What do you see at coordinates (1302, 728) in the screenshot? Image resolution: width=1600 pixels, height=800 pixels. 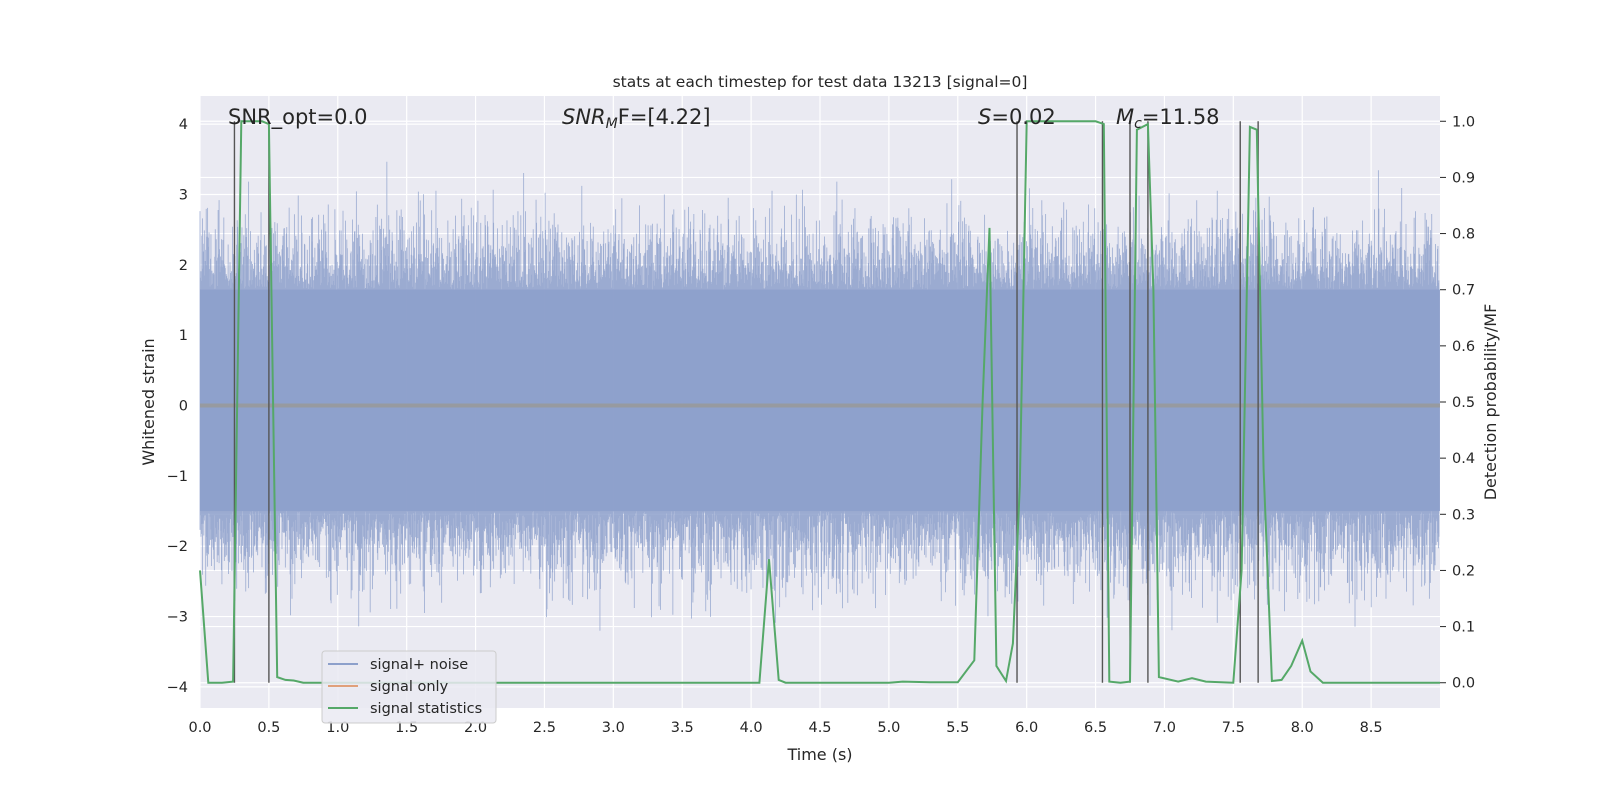 I see `x-tick-label: 8.0` at bounding box center [1302, 728].